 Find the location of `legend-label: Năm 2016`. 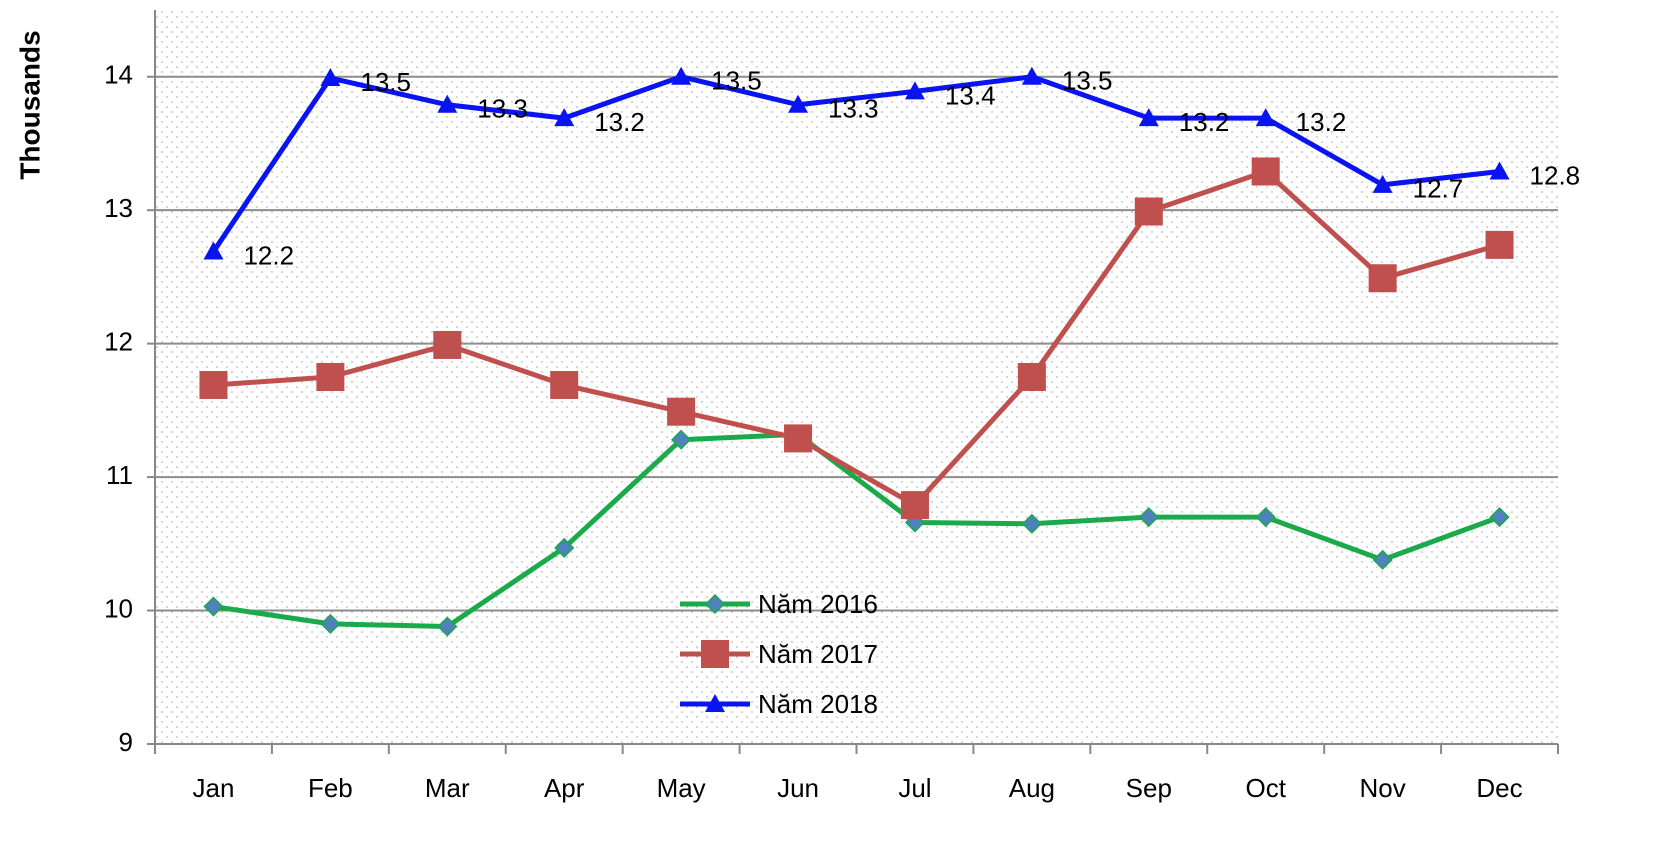

legend-label: Năm 2016 is located at coordinates (818, 604).